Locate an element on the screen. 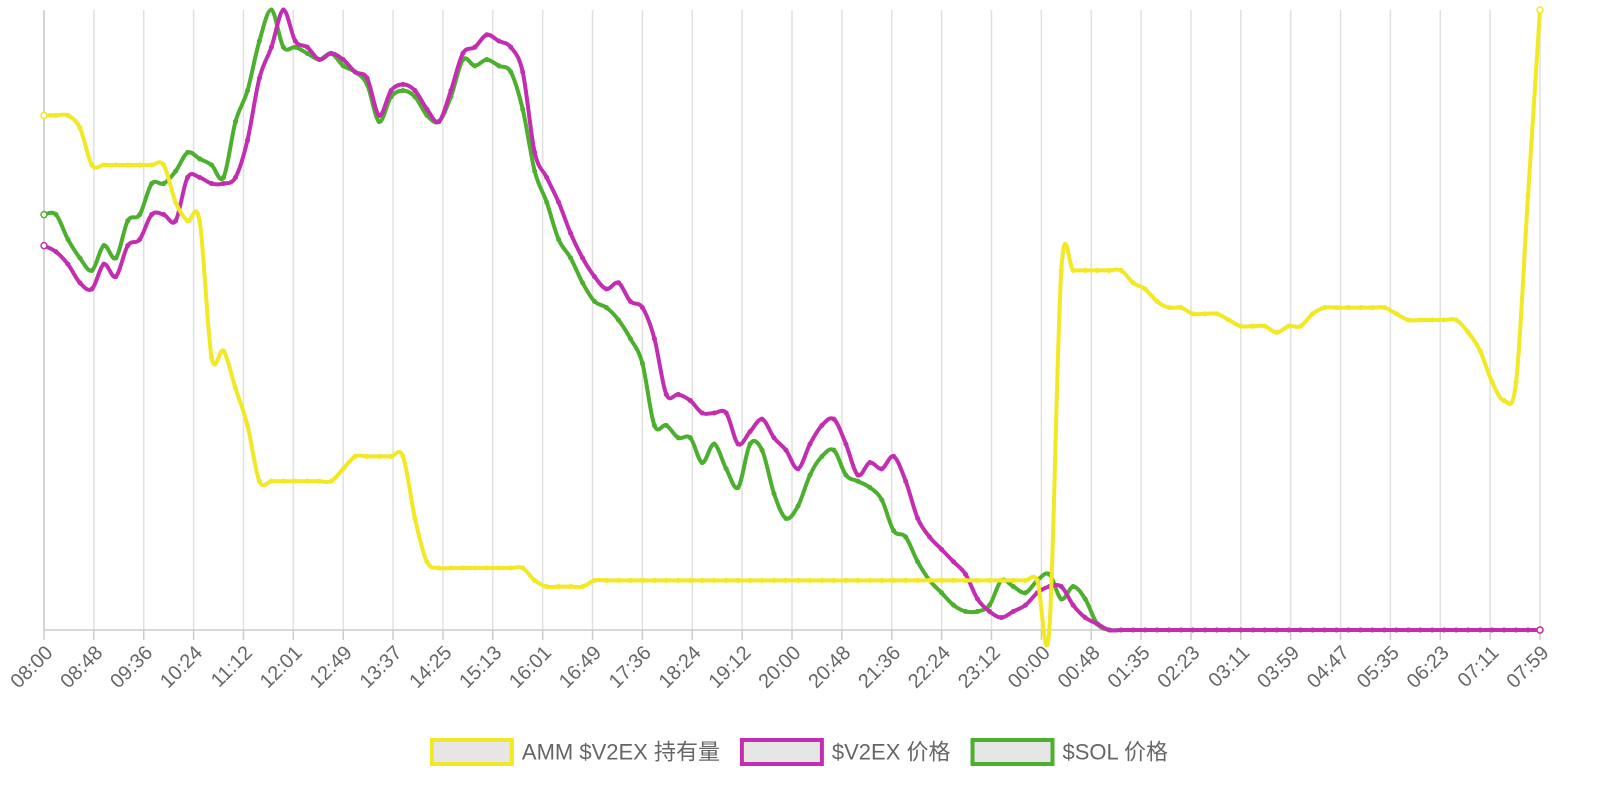 Image resolution: width=1600 pixels, height=800 pixels. legend: AMM $V2EX 持有量 $V2EX 价格 $SOL 价格 is located at coordinates (799, 752).